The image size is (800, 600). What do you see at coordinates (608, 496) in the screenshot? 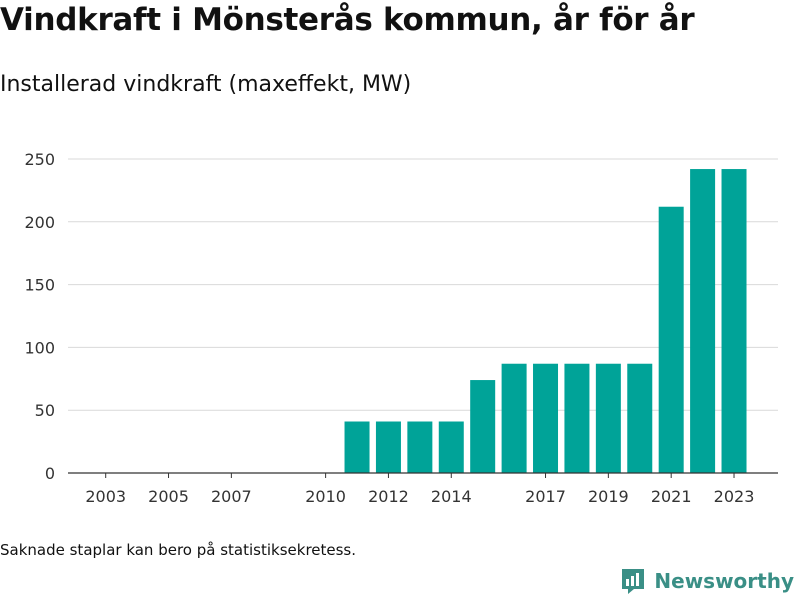
I see `x-tick-label: 2019` at bounding box center [608, 496].